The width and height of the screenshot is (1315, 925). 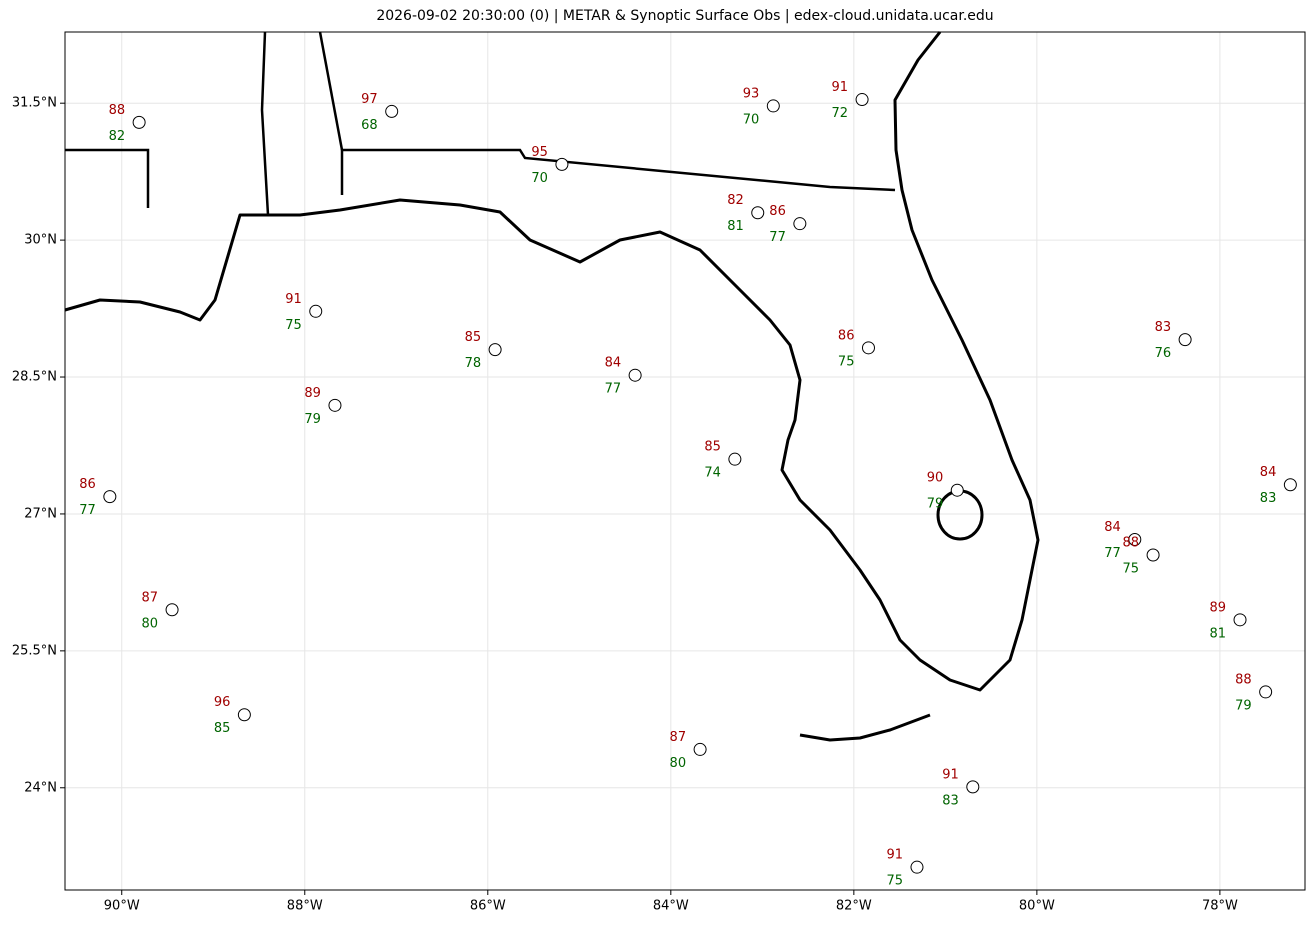 What do you see at coordinates (935, 478) in the screenshot?
I see `temperature: 90` at bounding box center [935, 478].